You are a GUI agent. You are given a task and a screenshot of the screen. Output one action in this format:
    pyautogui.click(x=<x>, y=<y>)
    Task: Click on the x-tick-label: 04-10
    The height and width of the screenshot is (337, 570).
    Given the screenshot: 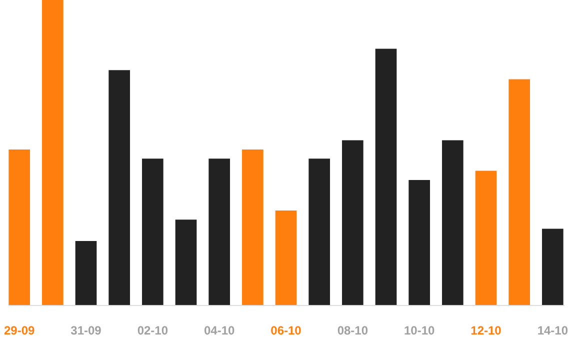 What is the action you would take?
    pyautogui.click(x=219, y=330)
    